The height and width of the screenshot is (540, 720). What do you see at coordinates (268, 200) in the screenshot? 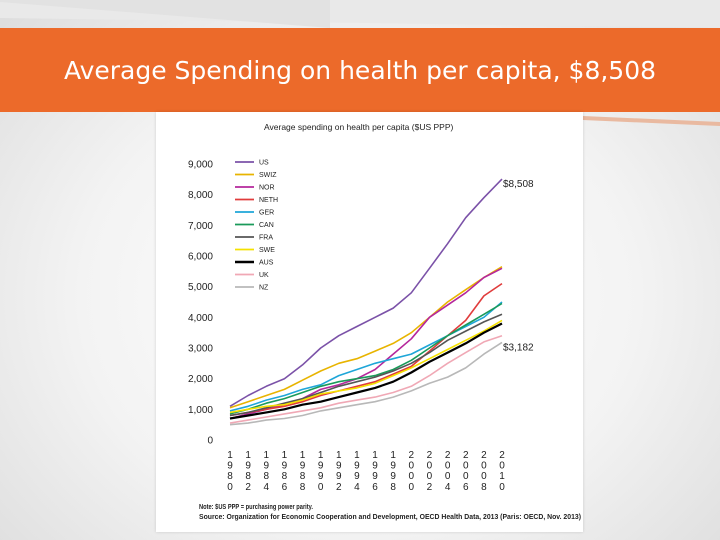
I see `legend-label-neth: NETH` at bounding box center [268, 200].